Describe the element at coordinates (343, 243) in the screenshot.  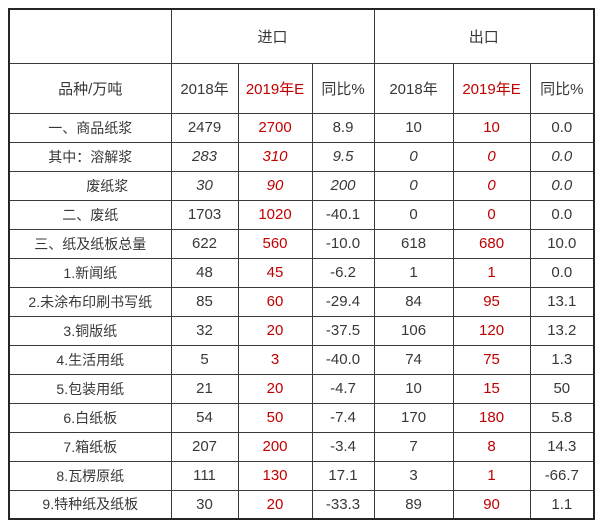
I see `cell-import-yoy: -10.0` at that location.